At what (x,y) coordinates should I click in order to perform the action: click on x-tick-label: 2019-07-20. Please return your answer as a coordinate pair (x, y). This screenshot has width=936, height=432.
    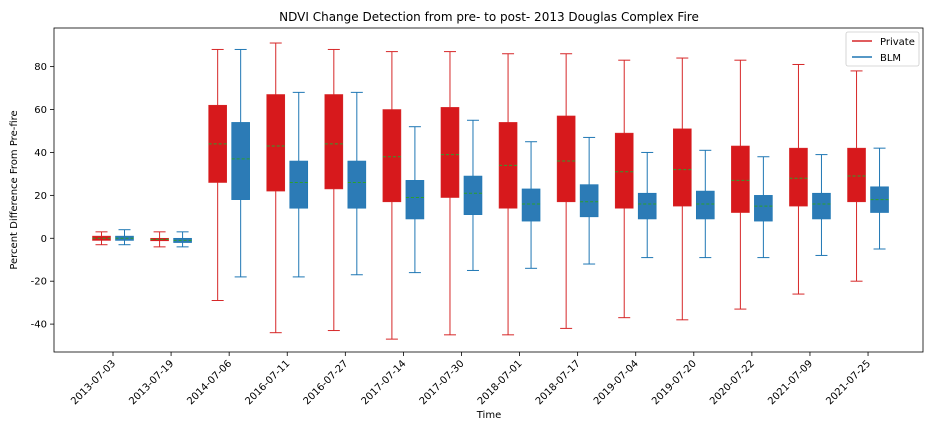
    Looking at the image, I should click on (674, 382).